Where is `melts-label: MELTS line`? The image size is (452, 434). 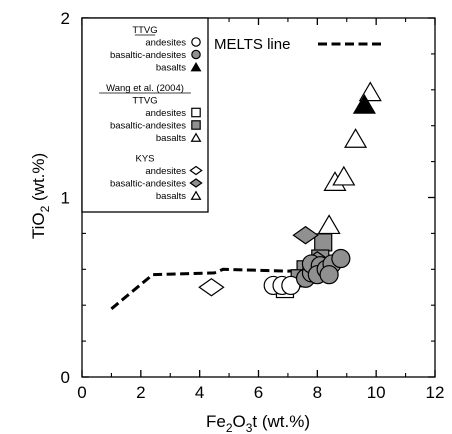 melts-label: MELTS line is located at coordinates (252, 44).